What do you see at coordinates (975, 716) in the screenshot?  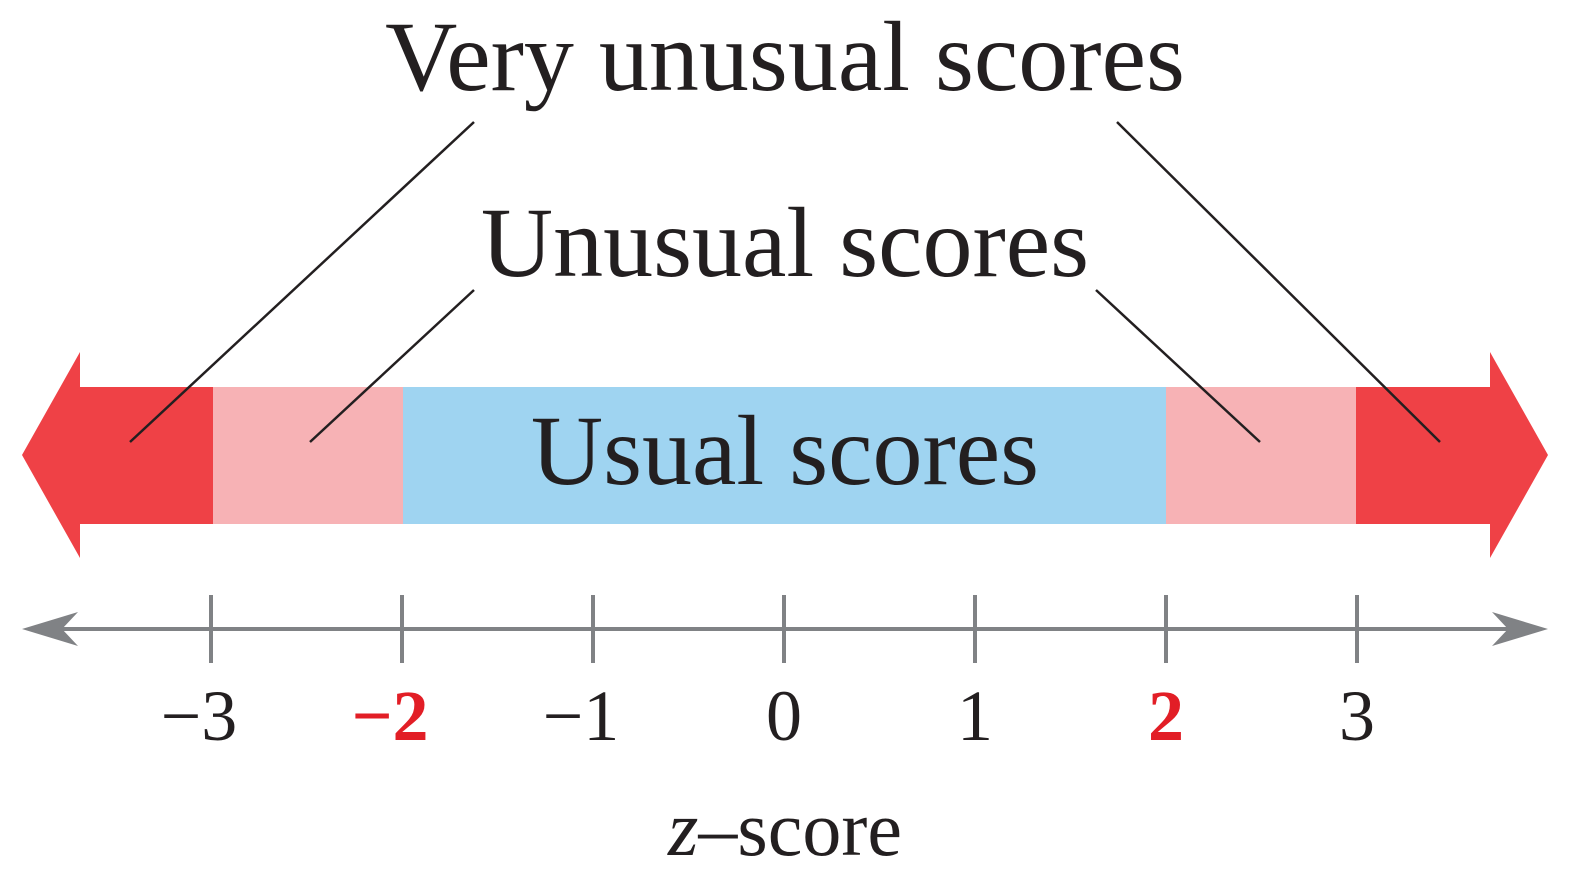 I see `tick-label: 1` at bounding box center [975, 716].